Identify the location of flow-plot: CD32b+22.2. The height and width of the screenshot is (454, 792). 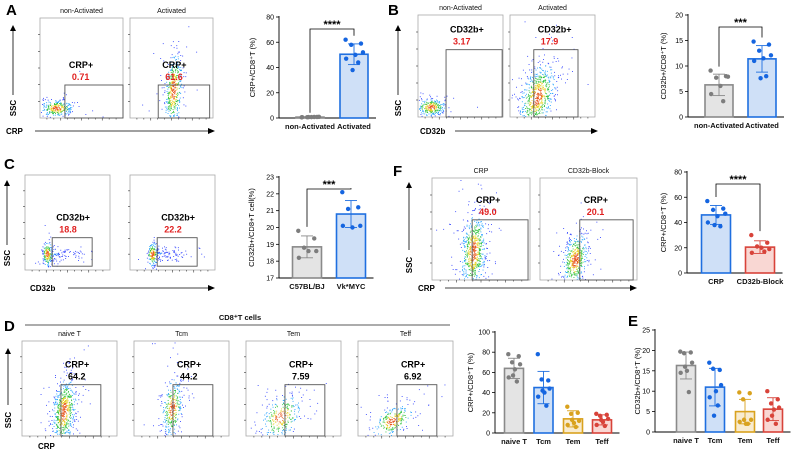
(172, 223).